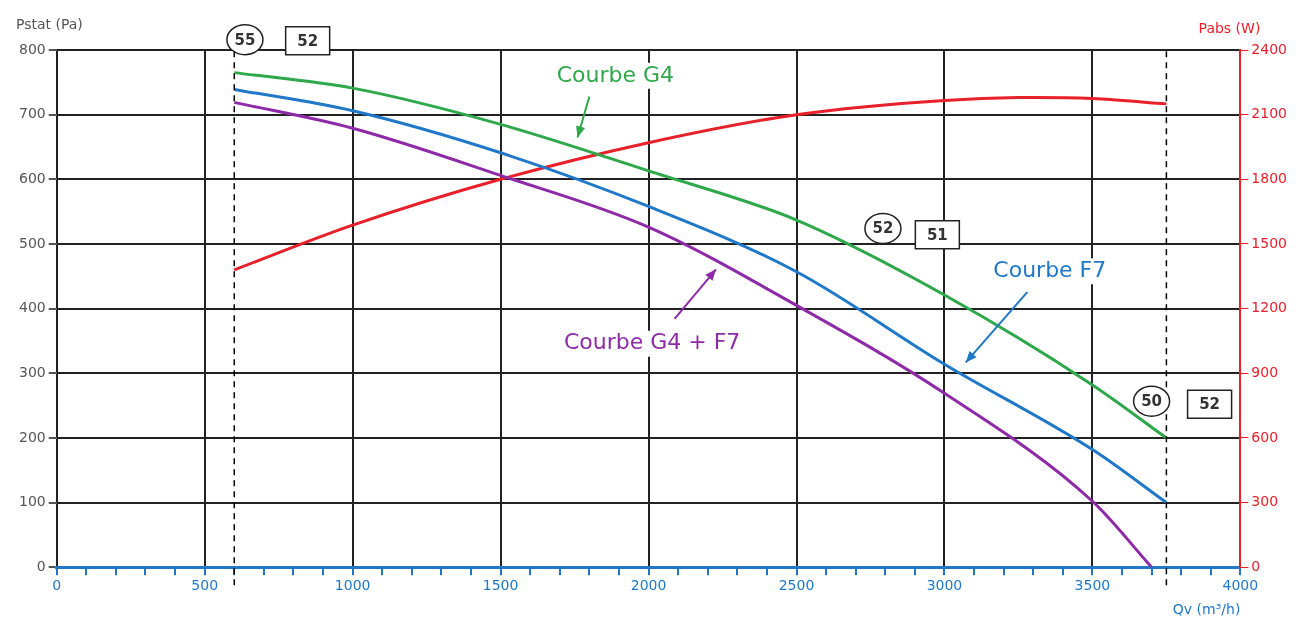 This screenshot has height=628, width=1308. I want to click on x-tick-label: 1500, so click(500, 585).